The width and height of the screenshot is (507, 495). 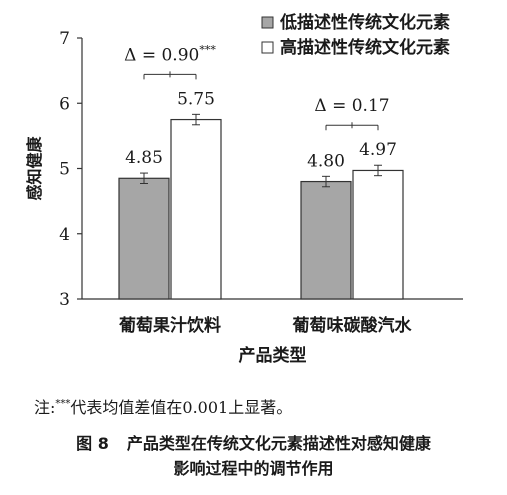 What do you see at coordinates (196, 99) in the screenshot?
I see `data-label: 5.75` at bounding box center [196, 99].